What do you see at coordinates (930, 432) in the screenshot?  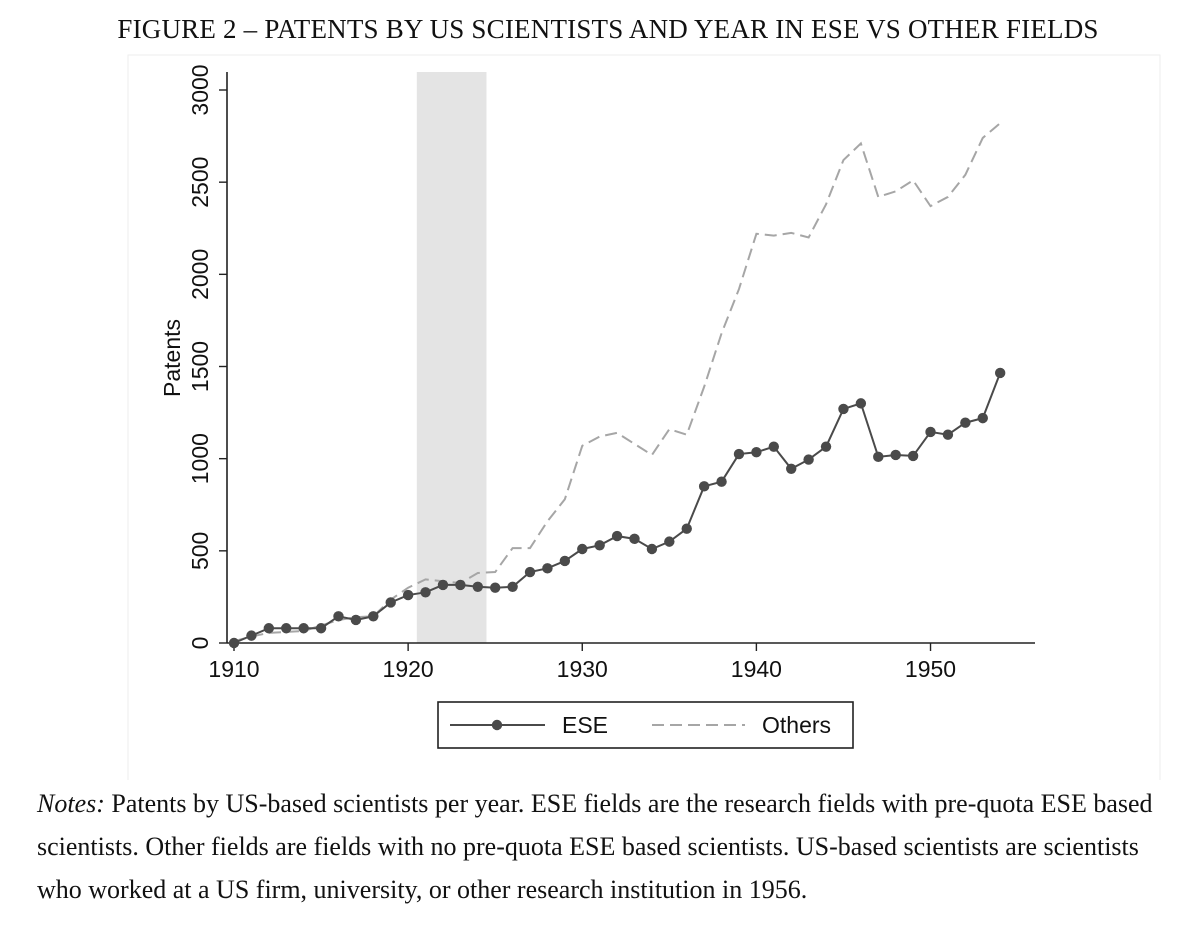 I see `ese-point-1950` at bounding box center [930, 432].